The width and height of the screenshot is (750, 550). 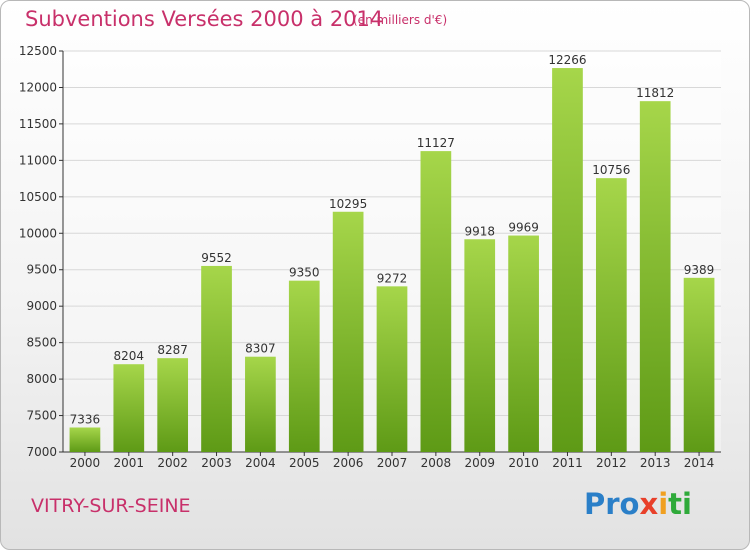 I want to click on bar-value-label: 8204, so click(x=129, y=356).